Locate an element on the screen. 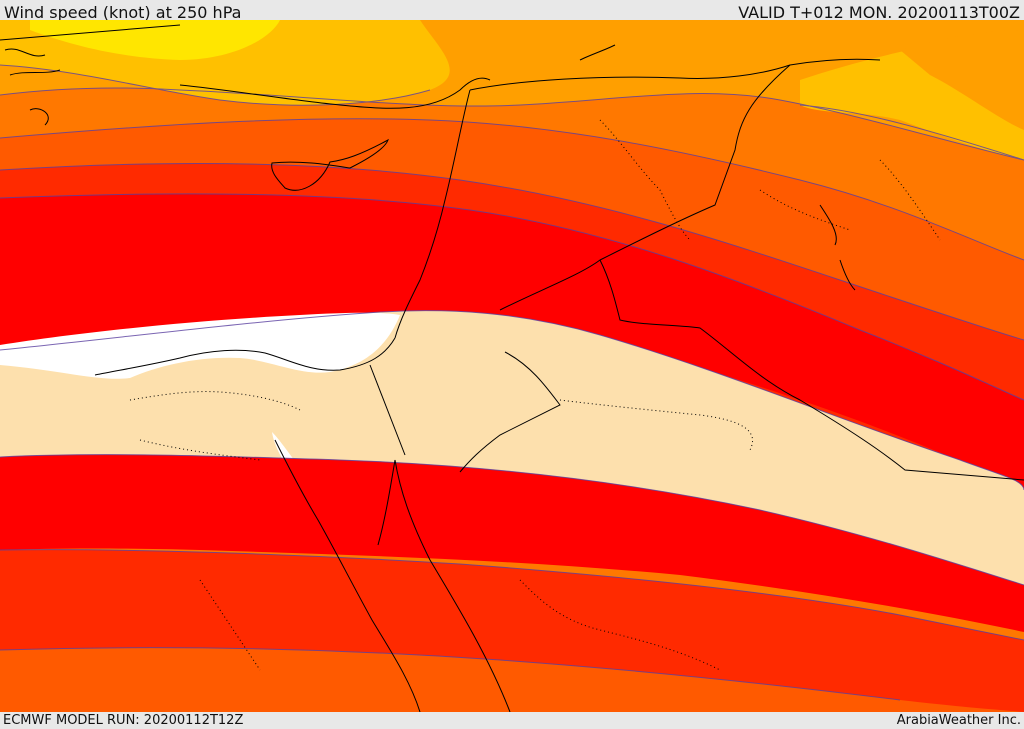 The image size is (1024, 729). band-white-minimum is located at coordinates (200, 345).